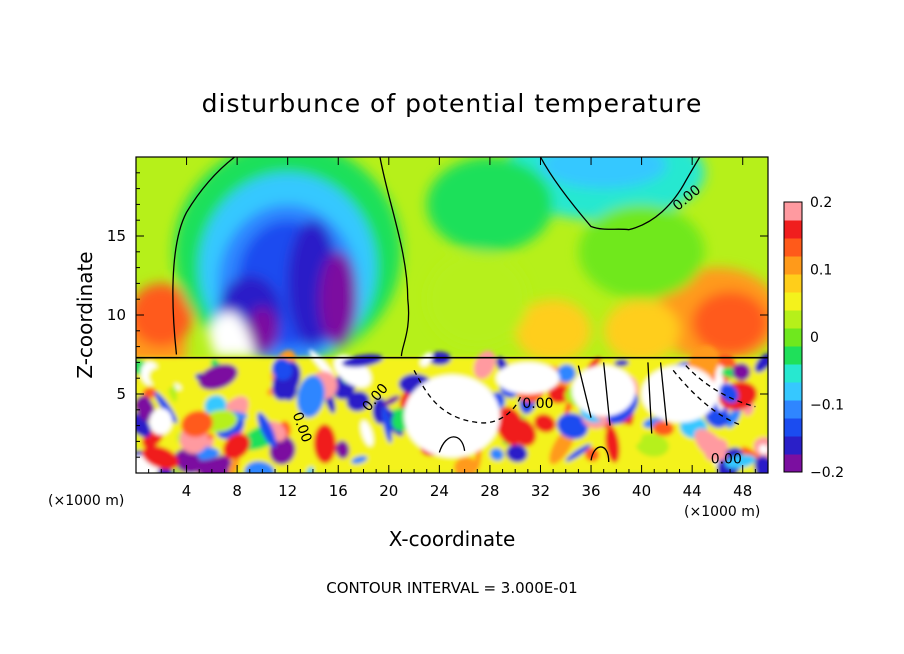  Describe the element at coordinates (388, 491) in the screenshot. I see `x-tick-label: 20` at that location.